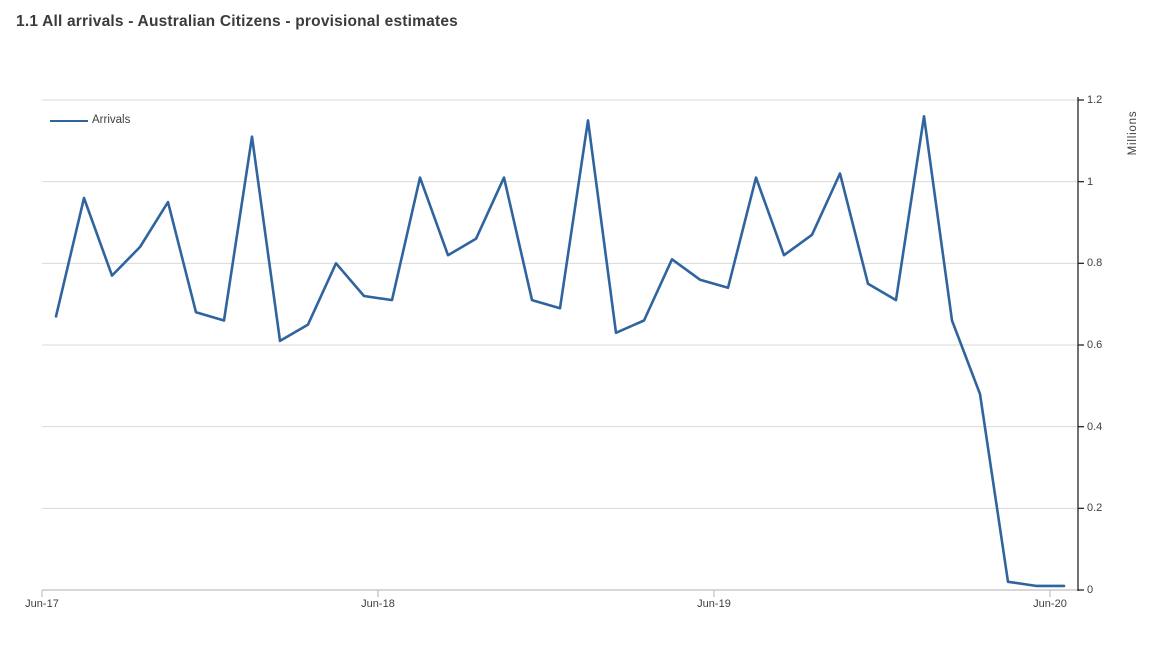  Describe the element at coordinates (378, 604) in the screenshot. I see `x-tick-label: Jun-18` at that location.